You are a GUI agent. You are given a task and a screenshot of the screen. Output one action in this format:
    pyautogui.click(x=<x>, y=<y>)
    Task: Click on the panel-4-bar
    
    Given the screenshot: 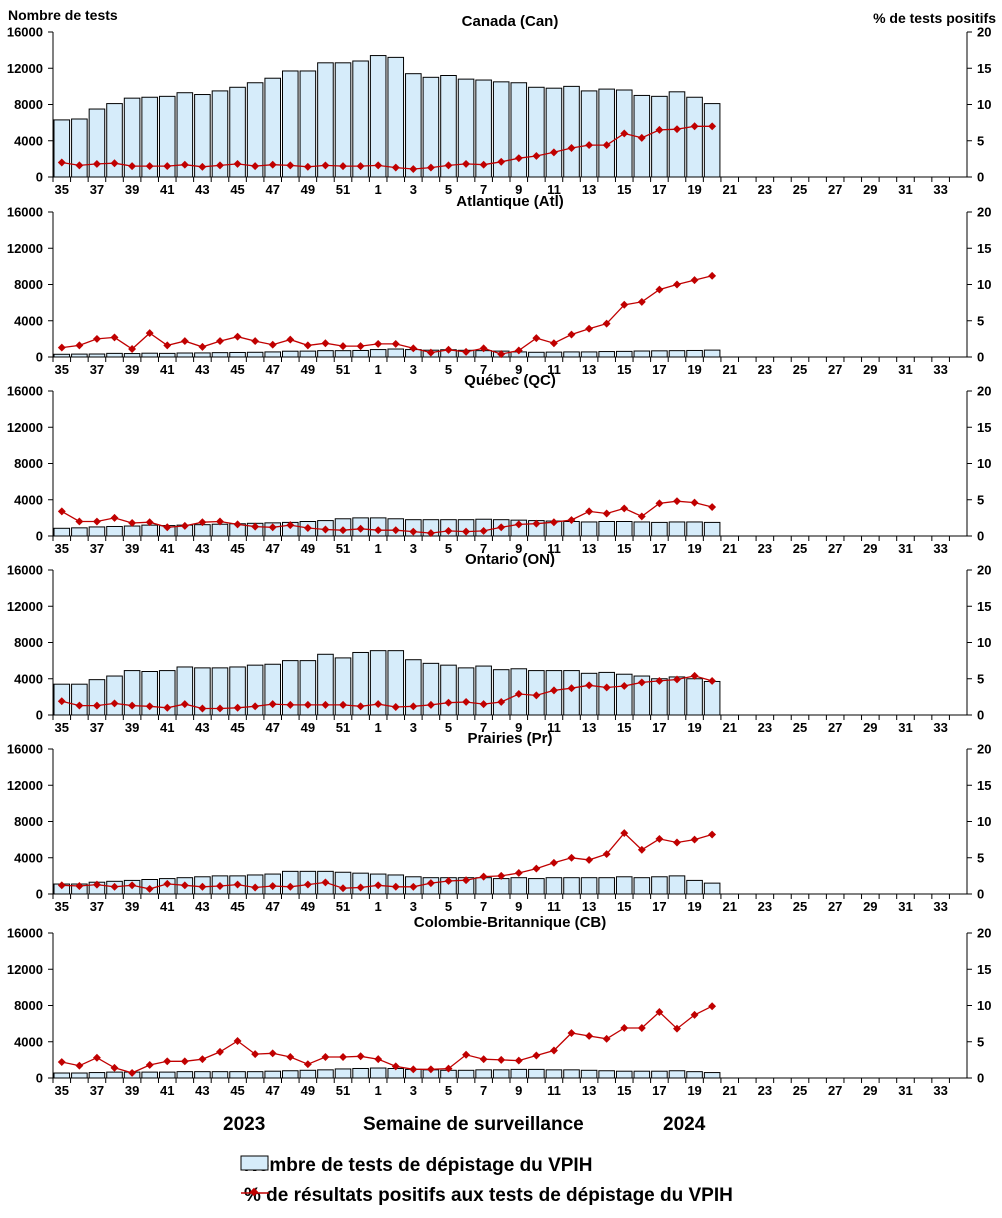 What is the action you would take?
    pyautogui.click(x=448, y=690)
    